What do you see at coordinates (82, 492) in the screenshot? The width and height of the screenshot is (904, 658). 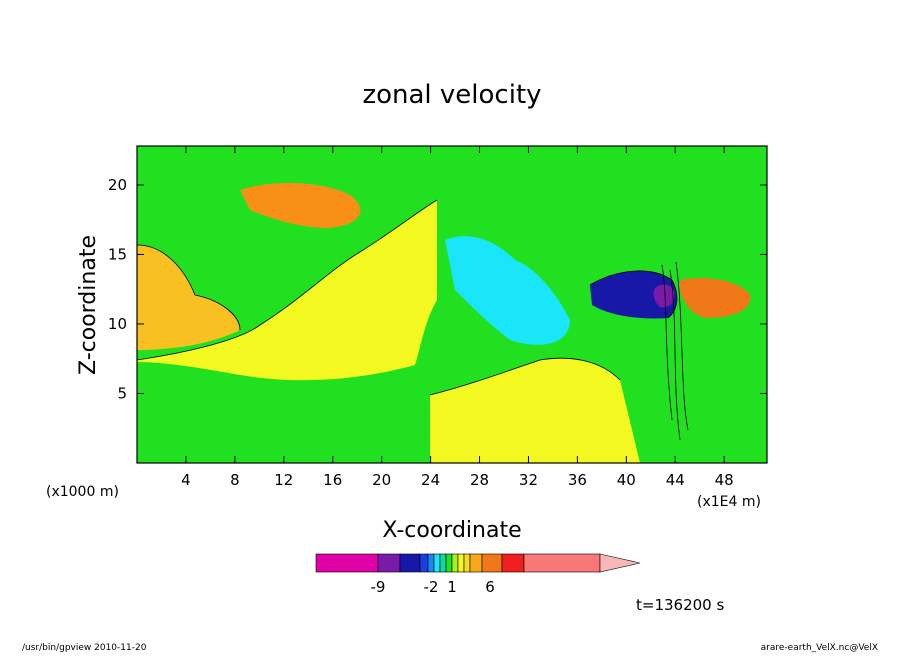 I see `x-unit-label: (x1000 m)` at bounding box center [82, 492].